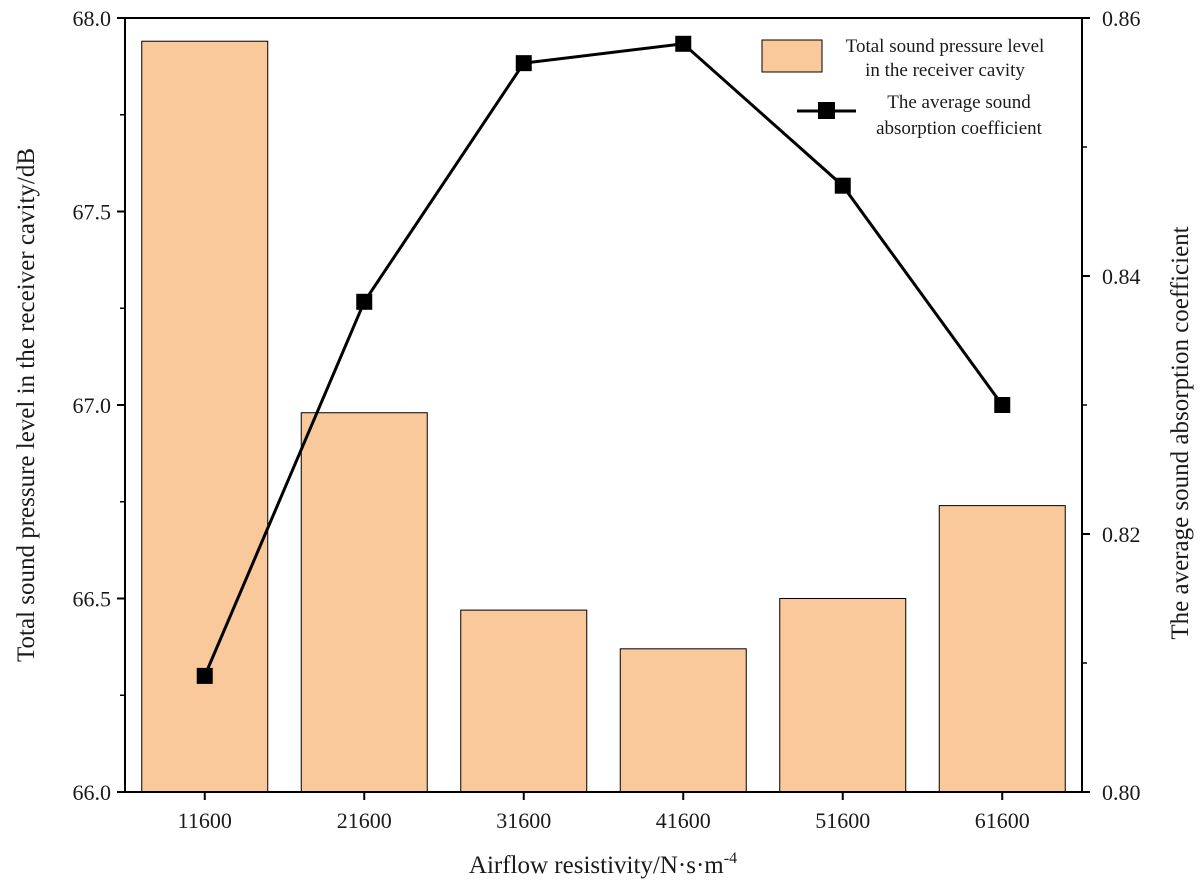  Describe the element at coordinates (596, 865) in the screenshot. I see `x-axis-title-text: Airflow resistivity/N·s·m` at that location.